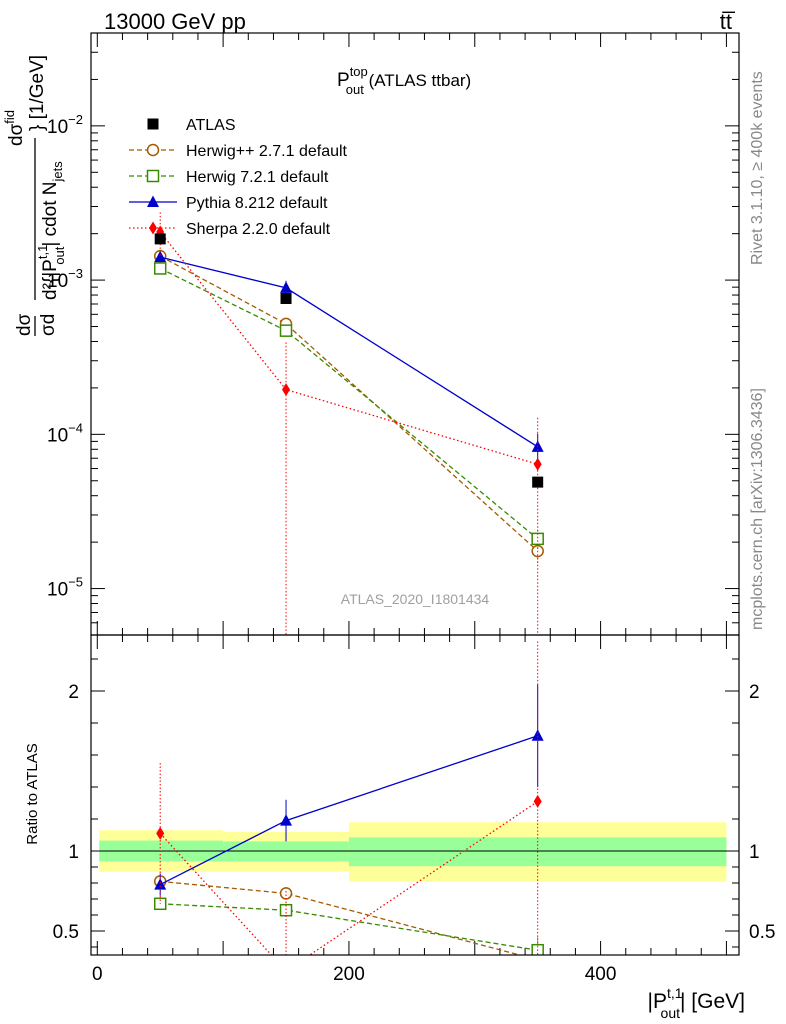  I want to click on ratio-tick-label-right: 2, so click(754, 692).